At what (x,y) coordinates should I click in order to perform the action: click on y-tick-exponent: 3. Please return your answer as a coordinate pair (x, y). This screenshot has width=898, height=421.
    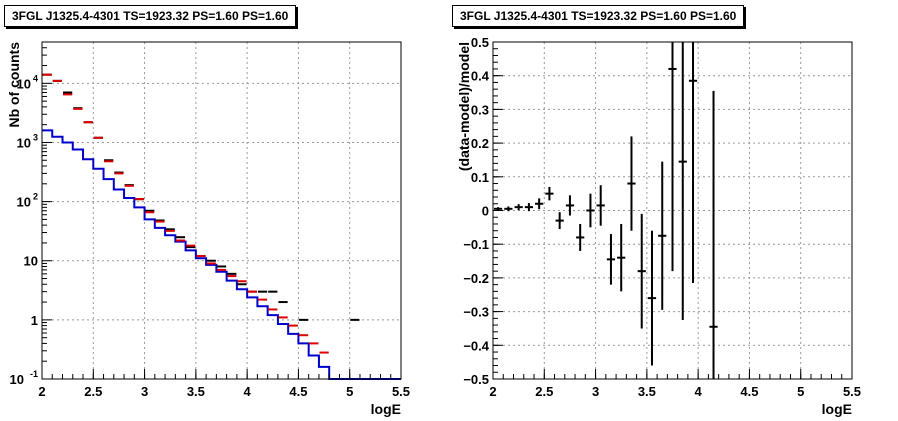
    Looking at the image, I should click on (35, 137).